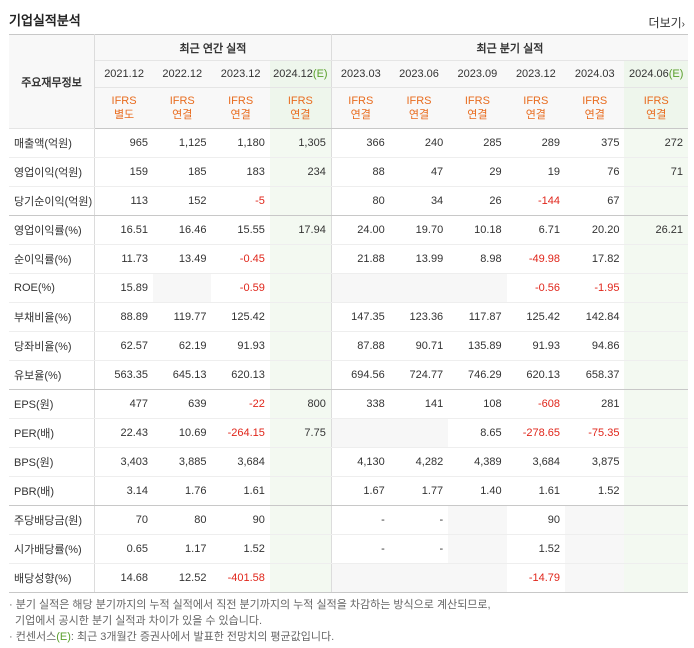  Describe the element at coordinates (477, 375) in the screenshot. I see `table-cell: 746.29` at that location.